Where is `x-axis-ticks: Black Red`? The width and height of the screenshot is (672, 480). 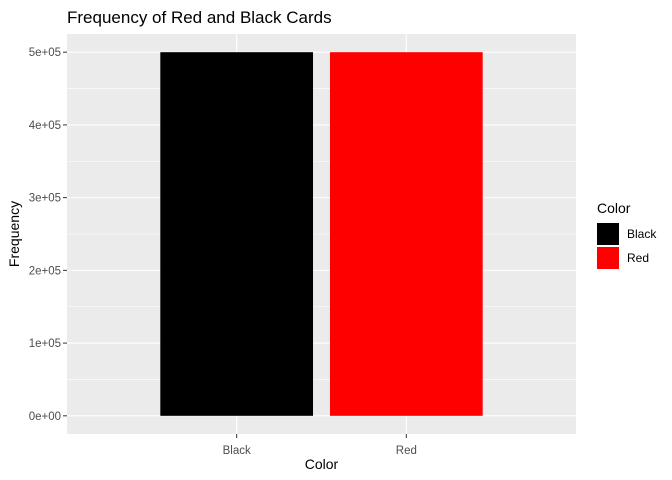 x-axis-ticks: Black Red is located at coordinates (320, 445).